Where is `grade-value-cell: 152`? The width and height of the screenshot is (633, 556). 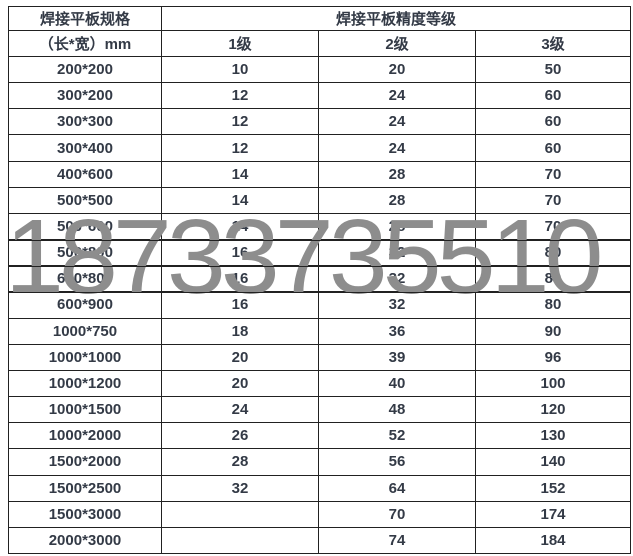 grade-value-cell: 152 is located at coordinates (553, 488).